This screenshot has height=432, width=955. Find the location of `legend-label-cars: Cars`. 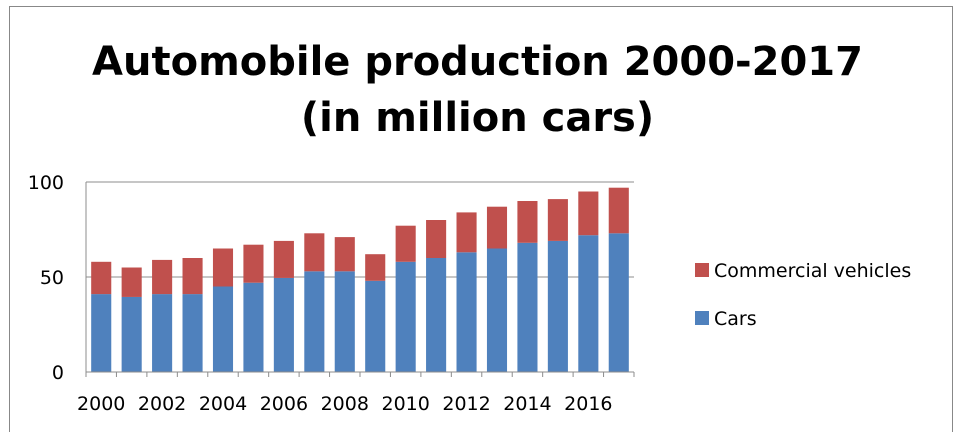

legend-label-cars: Cars is located at coordinates (735, 319).